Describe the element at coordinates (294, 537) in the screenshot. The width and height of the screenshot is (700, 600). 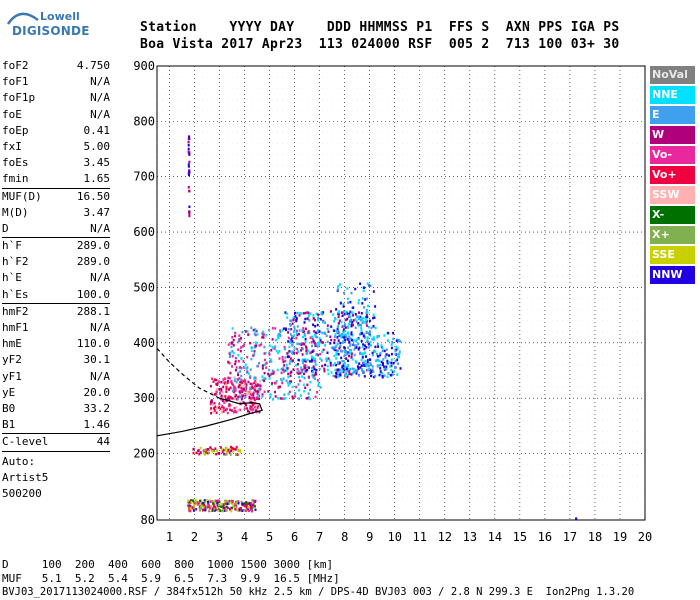
I see `x-tick-label: 6` at that location.